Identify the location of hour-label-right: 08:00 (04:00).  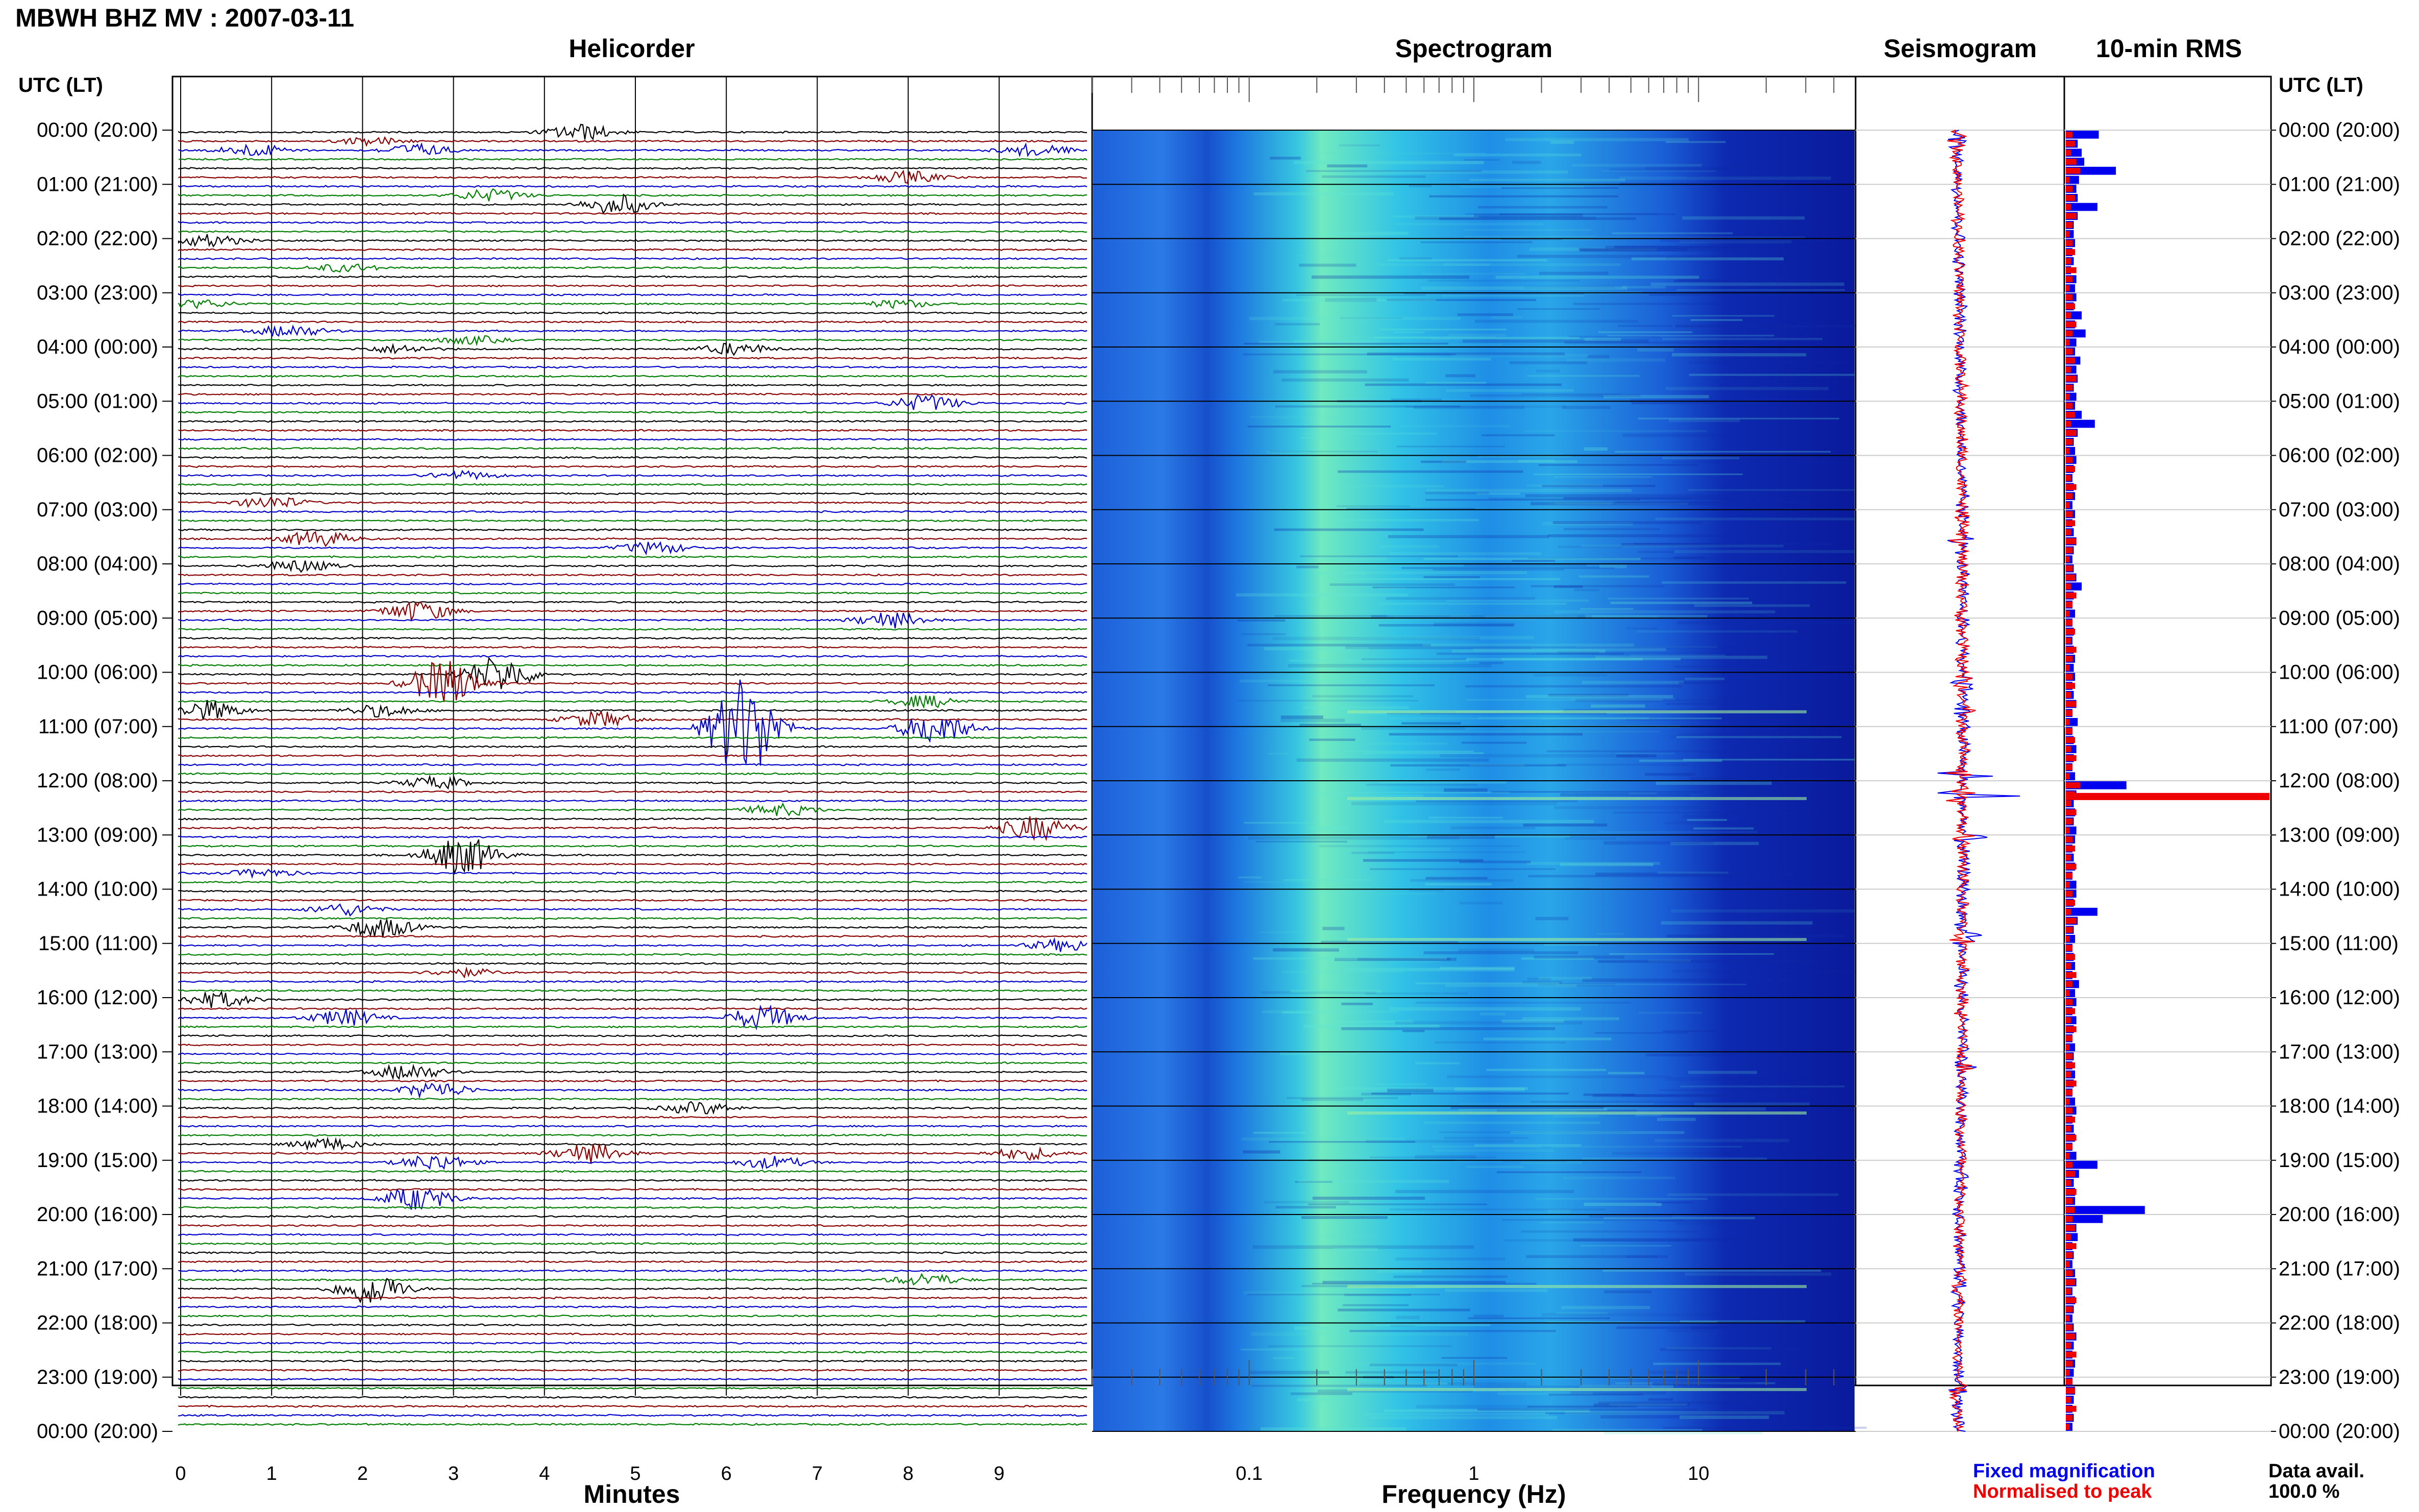
(2339, 564).